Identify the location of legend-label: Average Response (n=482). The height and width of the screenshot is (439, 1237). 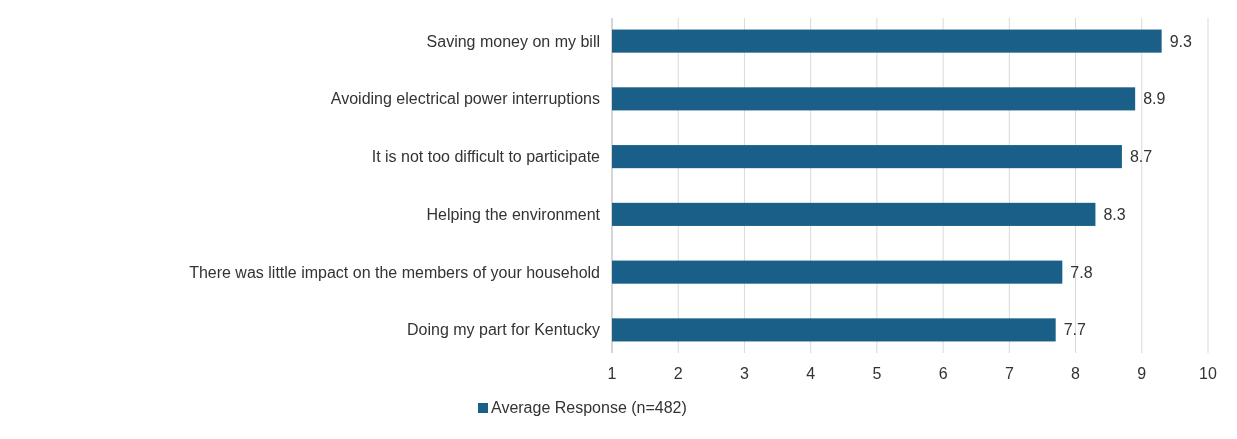
(589, 407).